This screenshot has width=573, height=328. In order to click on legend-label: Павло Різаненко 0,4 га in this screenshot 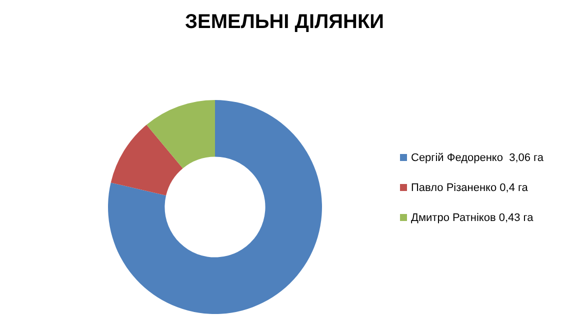, I will do `click(470, 188)`.